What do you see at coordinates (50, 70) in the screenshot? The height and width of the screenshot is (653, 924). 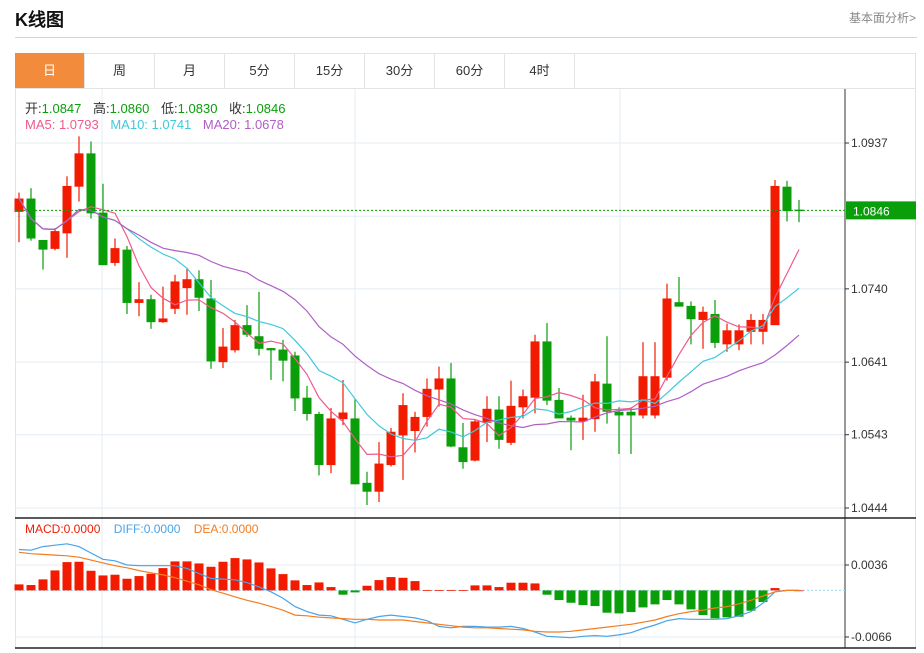 I see `tab-day: 日` at bounding box center [50, 70].